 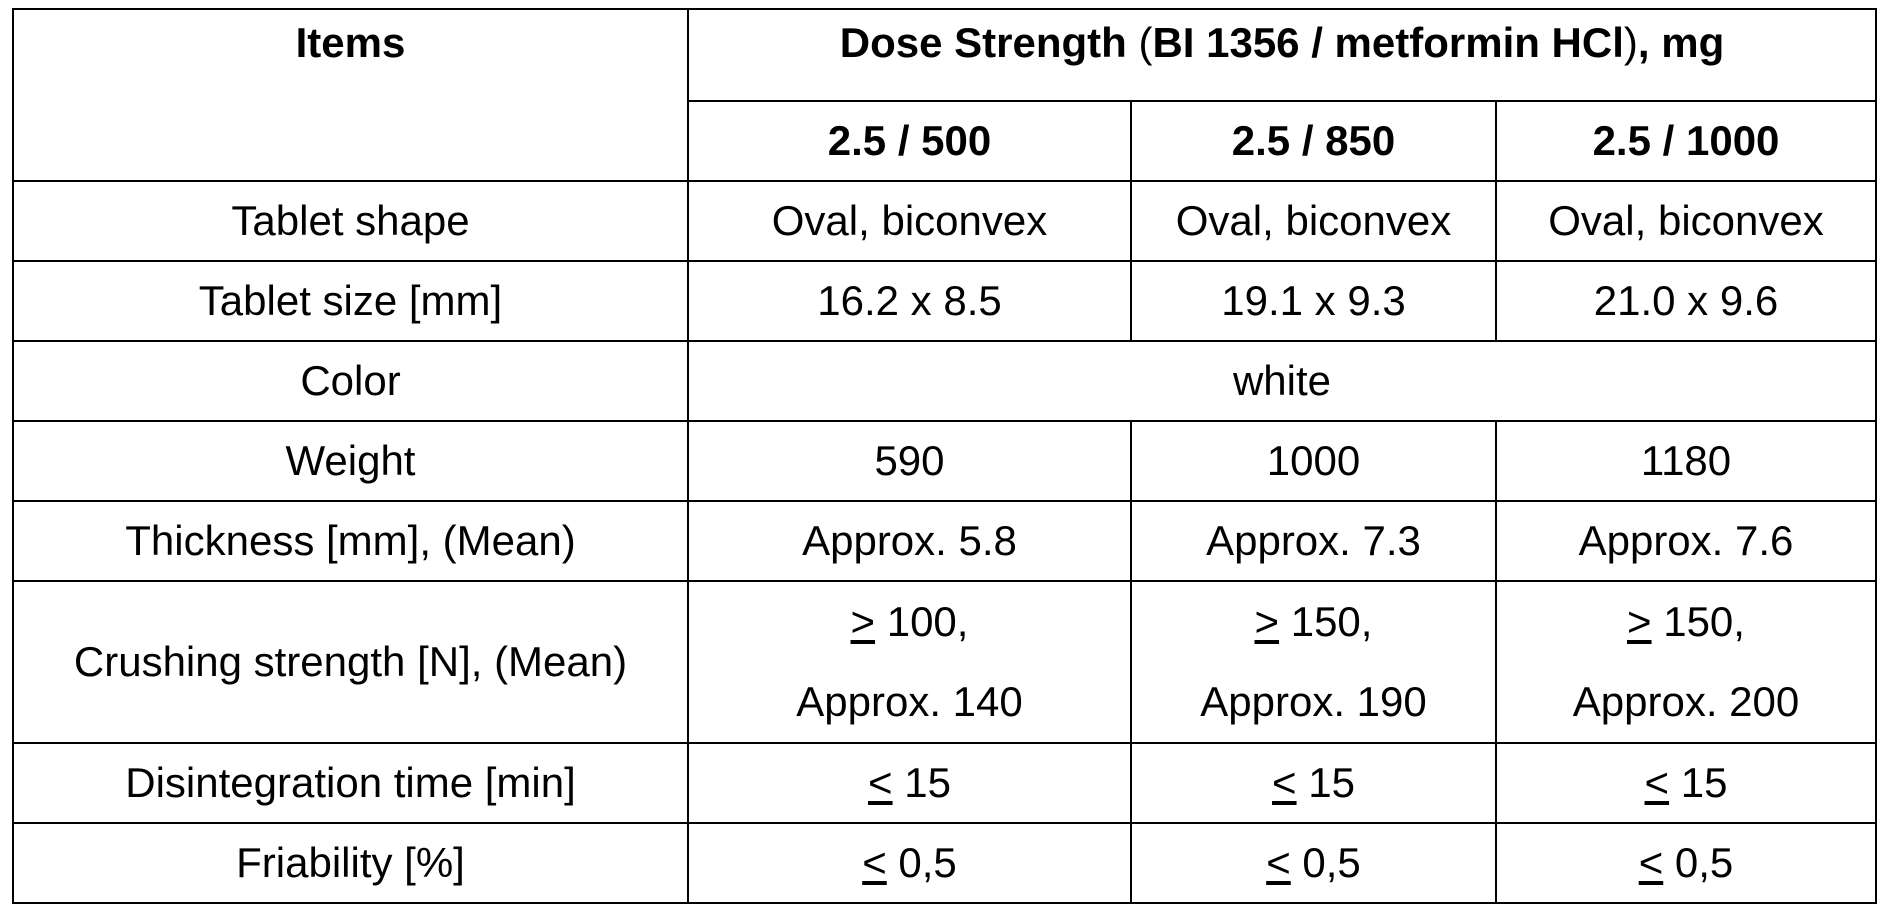 I want to click on table-row-disintegration-time: Disintegration time [min] < 15 < 15 < 15, so click(x=944, y=783).